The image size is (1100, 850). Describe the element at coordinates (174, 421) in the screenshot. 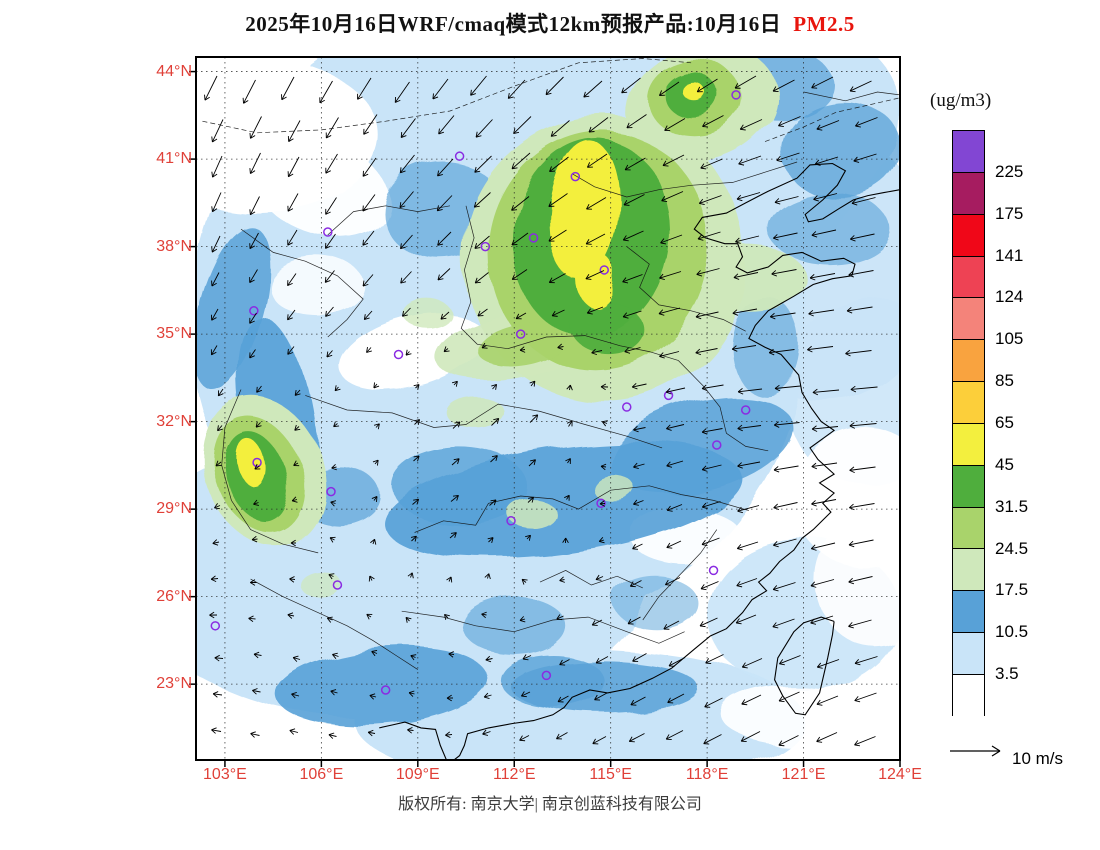

I see `lat-tick-label: 32°N` at that location.